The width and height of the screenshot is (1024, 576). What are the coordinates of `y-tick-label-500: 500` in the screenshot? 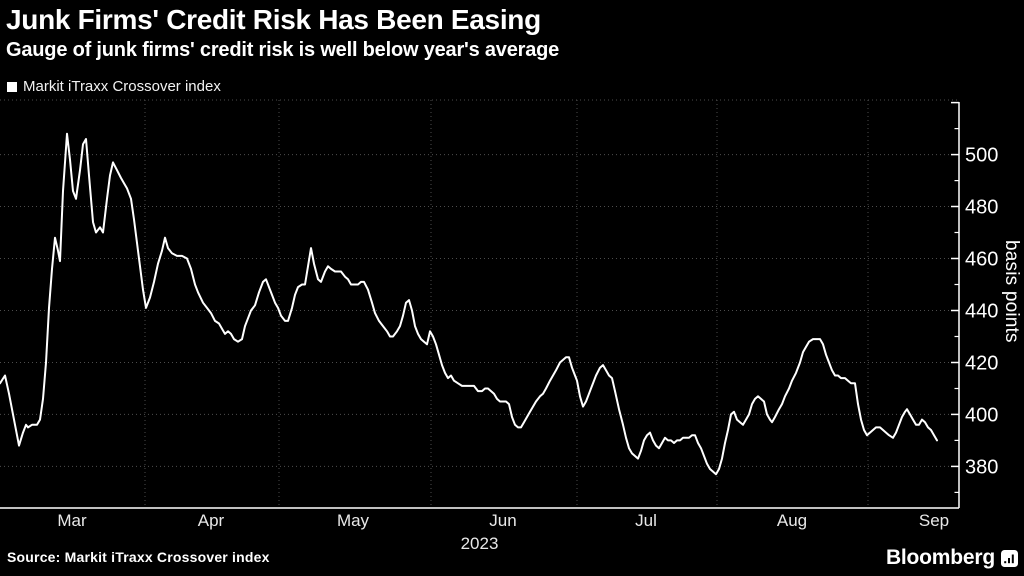 It's located at (981, 156).